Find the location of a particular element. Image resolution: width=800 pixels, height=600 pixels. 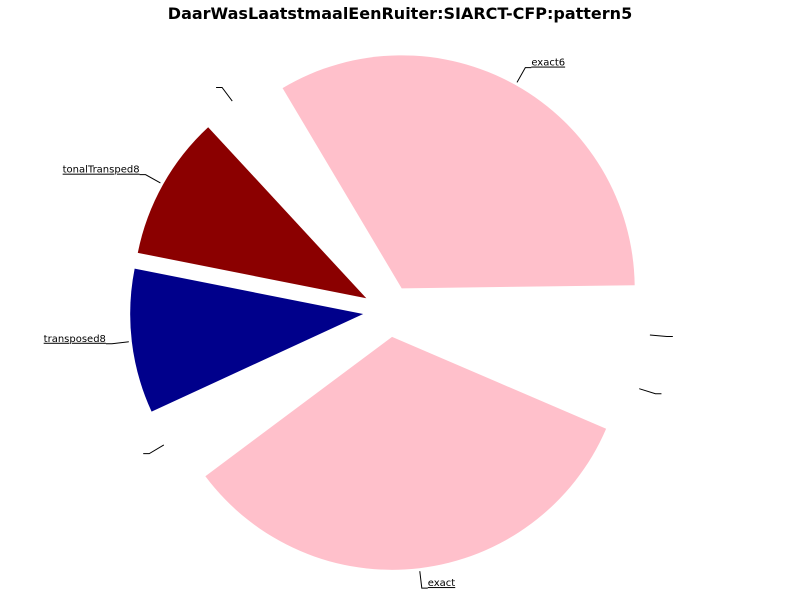

slice-label-transposed8: transposed8 is located at coordinates (75, 339).